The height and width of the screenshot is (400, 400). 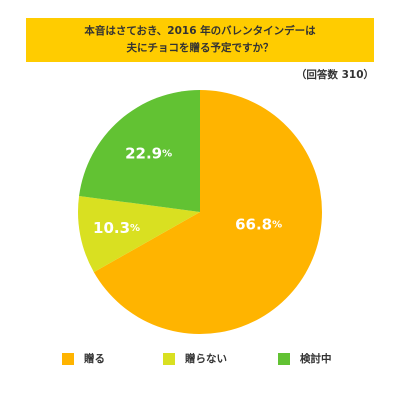 What do you see at coordinates (200, 40) in the screenshot?
I see `title-banner: 本音はさておき、2016 年のバレンタインデーは 夫にチョコを贈る予定ですか？` at bounding box center [200, 40].